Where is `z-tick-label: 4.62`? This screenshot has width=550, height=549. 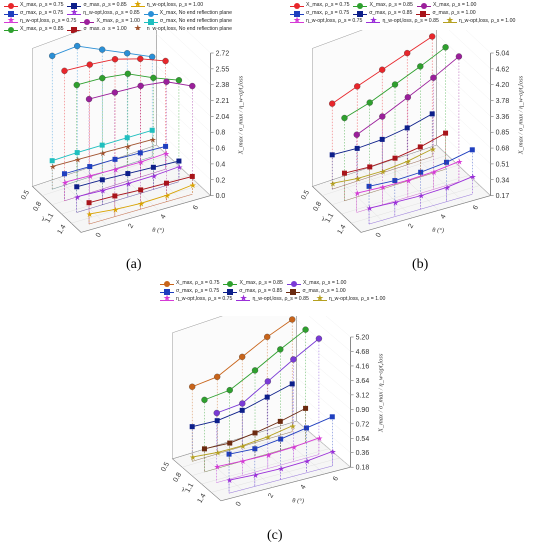 z-tick-label: 4.62 is located at coordinates (503, 69).